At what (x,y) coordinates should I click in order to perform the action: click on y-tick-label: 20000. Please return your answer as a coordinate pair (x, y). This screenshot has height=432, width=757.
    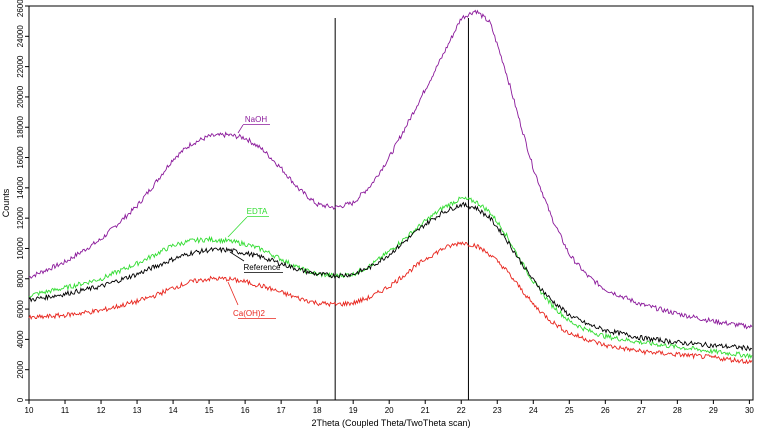
    Looking at the image, I should click on (20, 96).